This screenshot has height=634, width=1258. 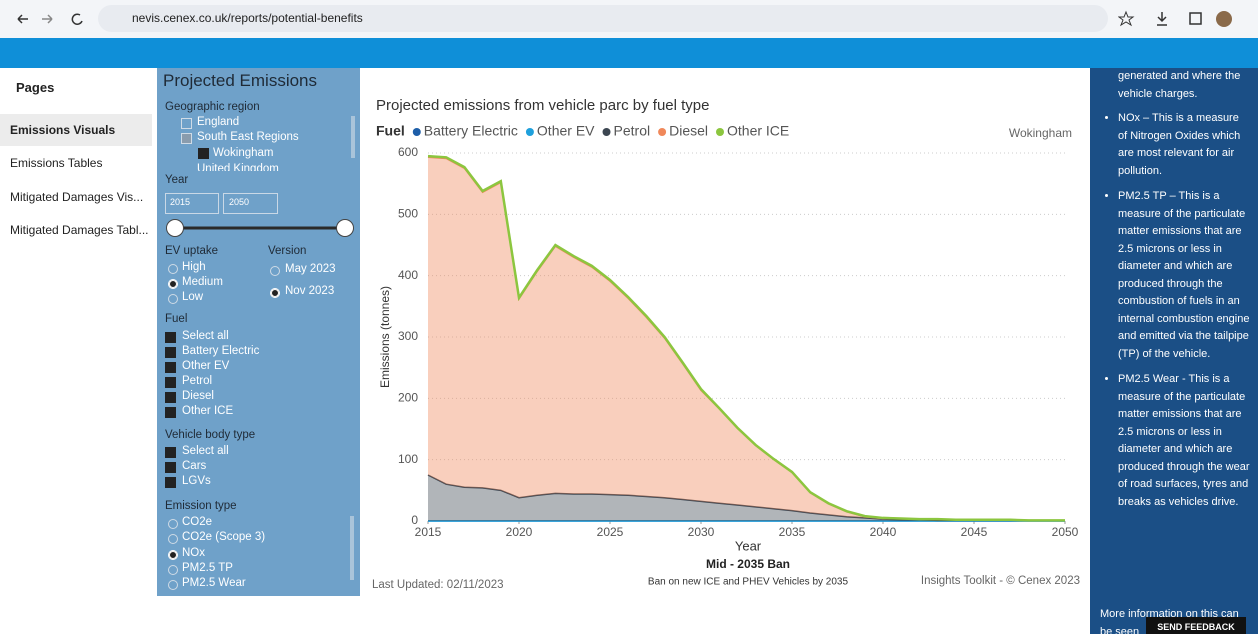 I want to click on legend-label: Diesel, so click(x=688, y=131).